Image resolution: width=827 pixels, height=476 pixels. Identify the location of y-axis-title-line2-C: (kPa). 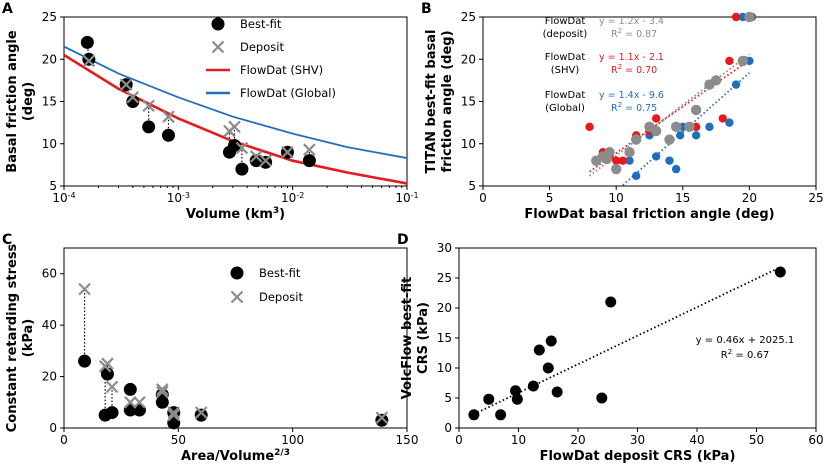
(28, 338).